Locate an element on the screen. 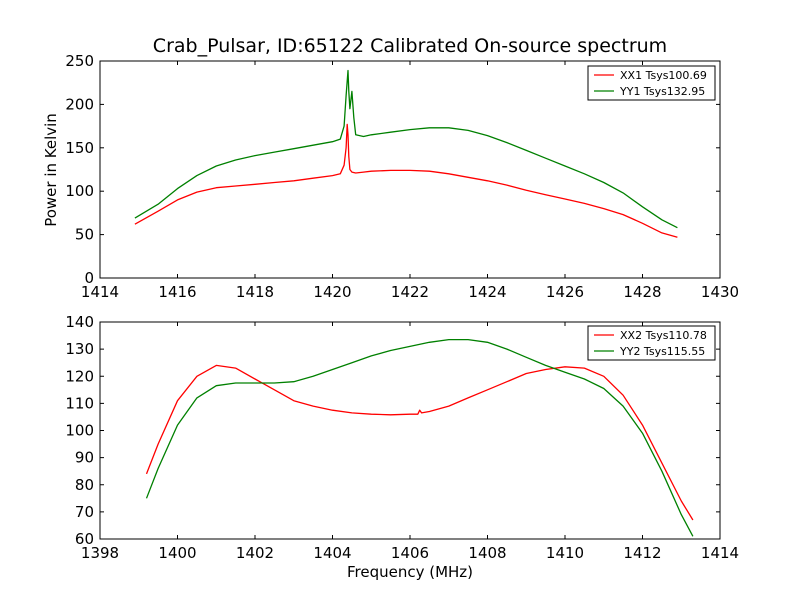 Image resolution: width=800 pixels, height=600 pixels. bottom-legend-label-yy2: YY2 Tsys115.55 is located at coordinates (662, 351).